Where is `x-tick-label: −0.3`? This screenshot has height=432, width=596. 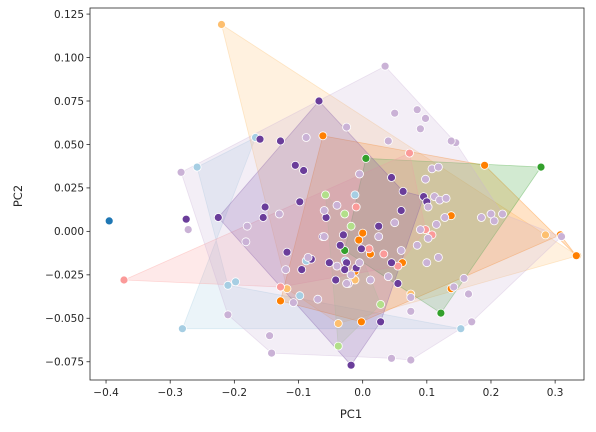 x-tick-label: −0.3 is located at coordinates (170, 393).